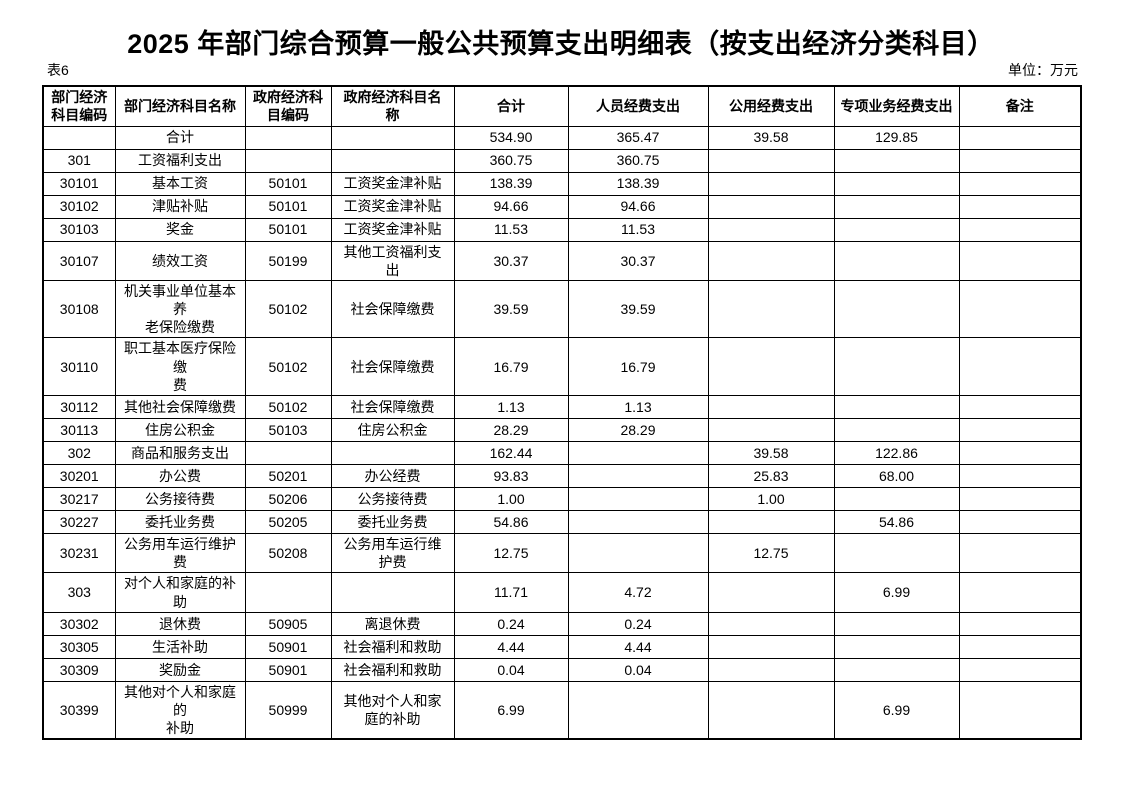 The width and height of the screenshot is (1122, 793). I want to click on cell-code: 30231, so click(79, 553).